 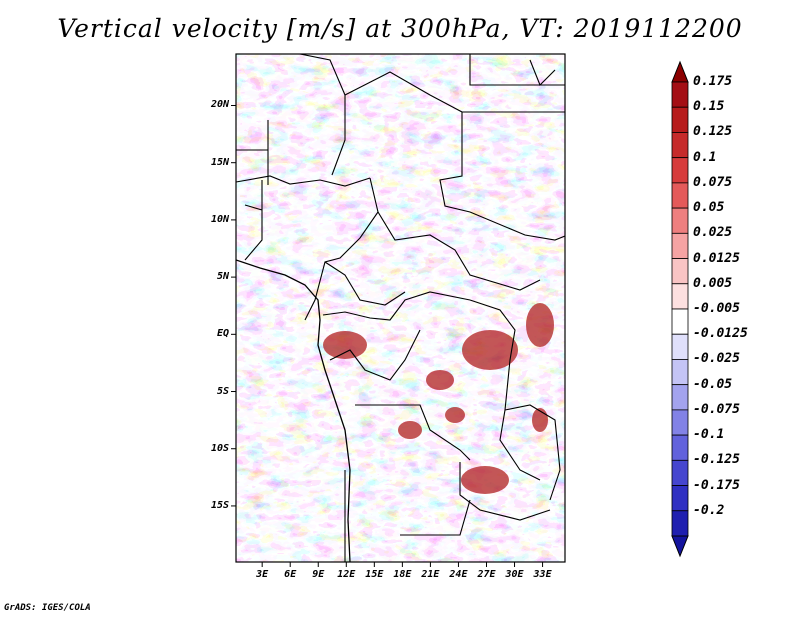 What do you see at coordinates (219, 505) in the screenshot?
I see `lat-tick-label: 15S` at bounding box center [219, 505].